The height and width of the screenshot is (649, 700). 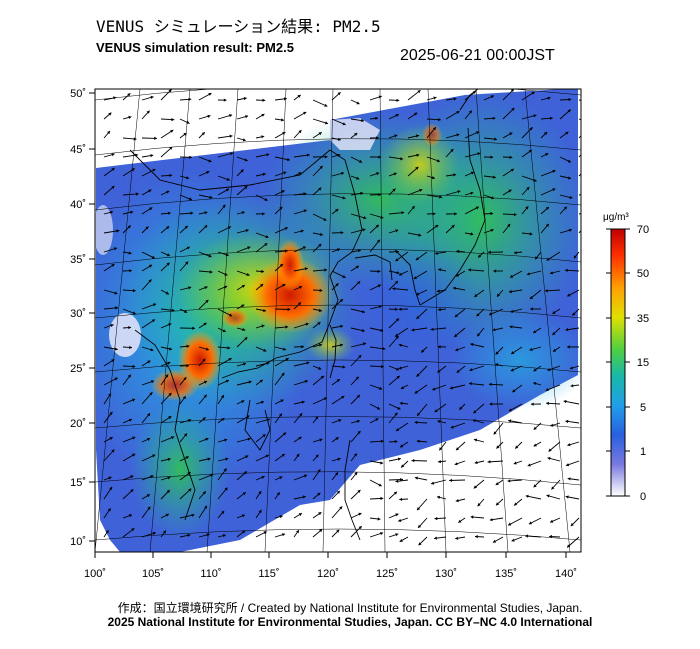 What do you see at coordinates (210, 574) in the screenshot?
I see `lon-tick-label: 110˚` at bounding box center [210, 574].